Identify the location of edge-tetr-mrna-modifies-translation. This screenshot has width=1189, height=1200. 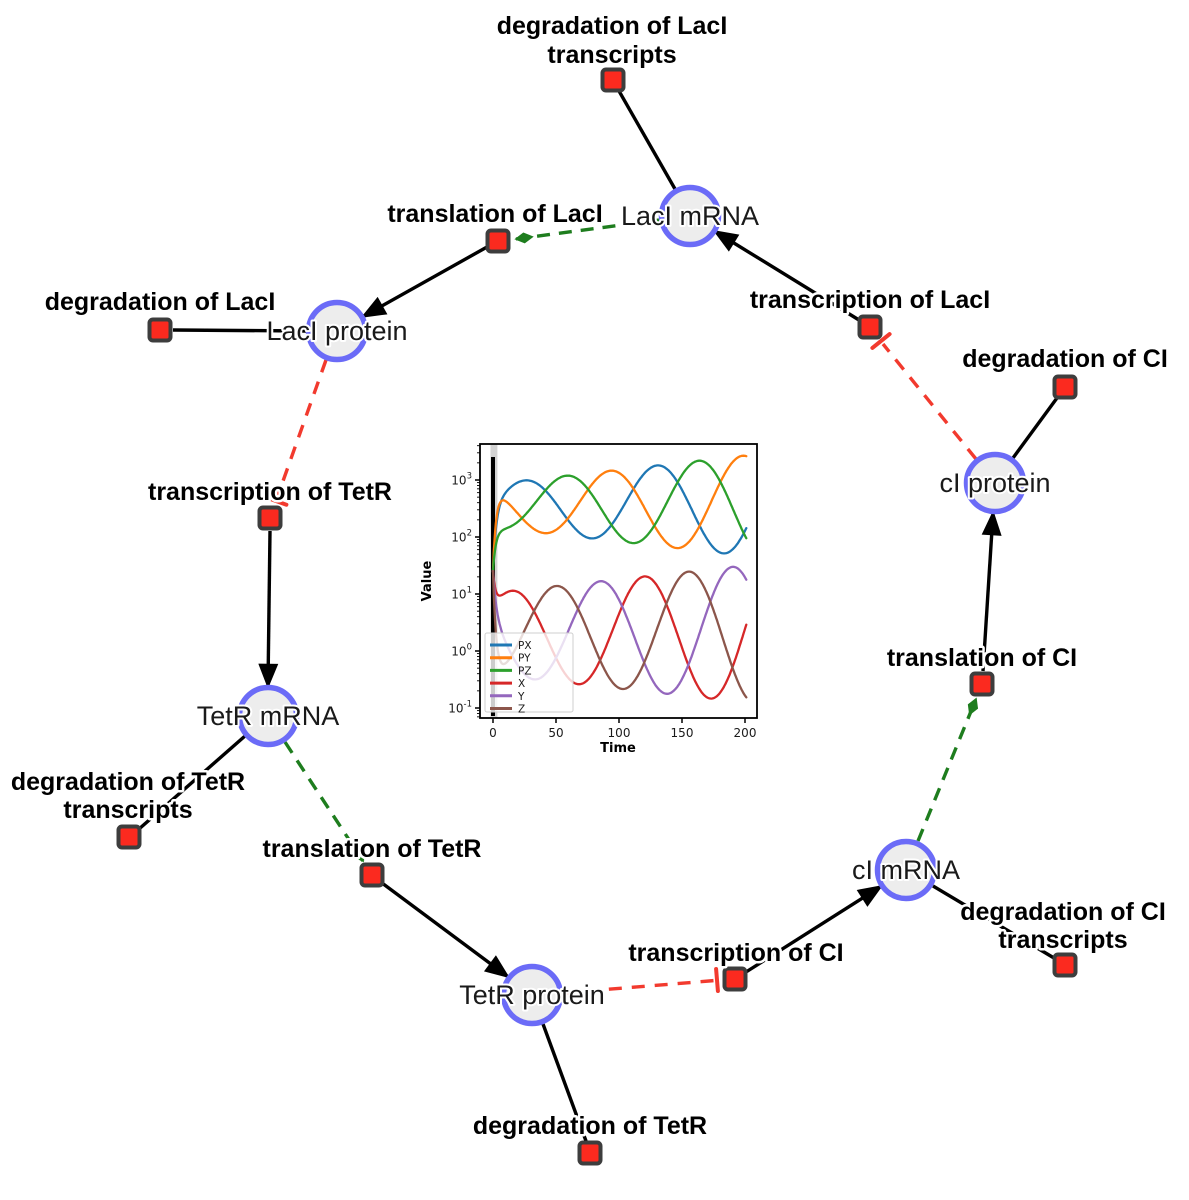
(324, 802).